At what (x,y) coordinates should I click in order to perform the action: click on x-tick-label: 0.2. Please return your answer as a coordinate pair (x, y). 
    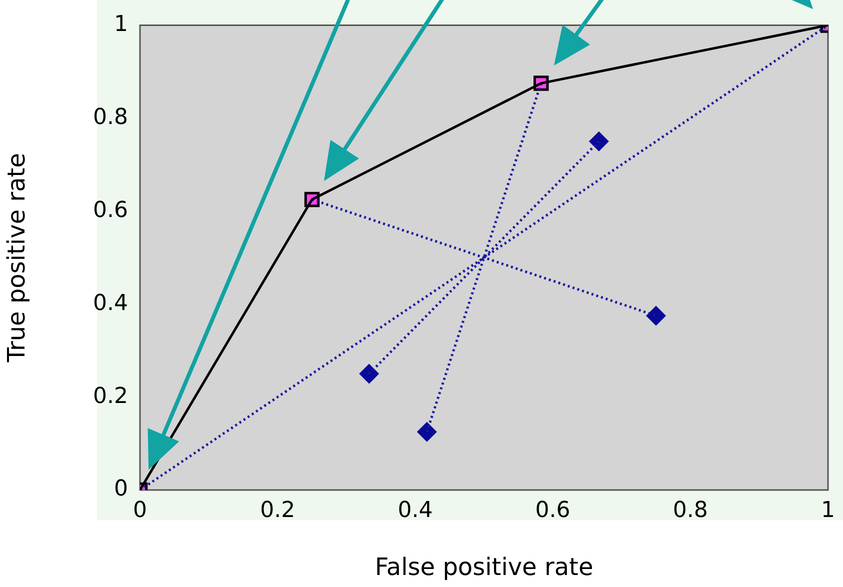
    Looking at the image, I should click on (278, 510).